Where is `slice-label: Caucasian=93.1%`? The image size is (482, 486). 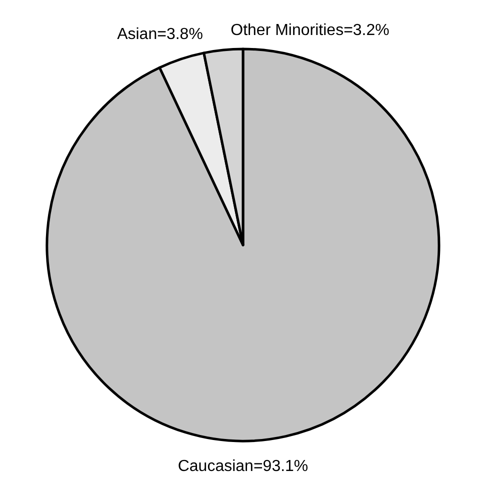 slice-label: Caucasian=93.1% is located at coordinates (243, 466).